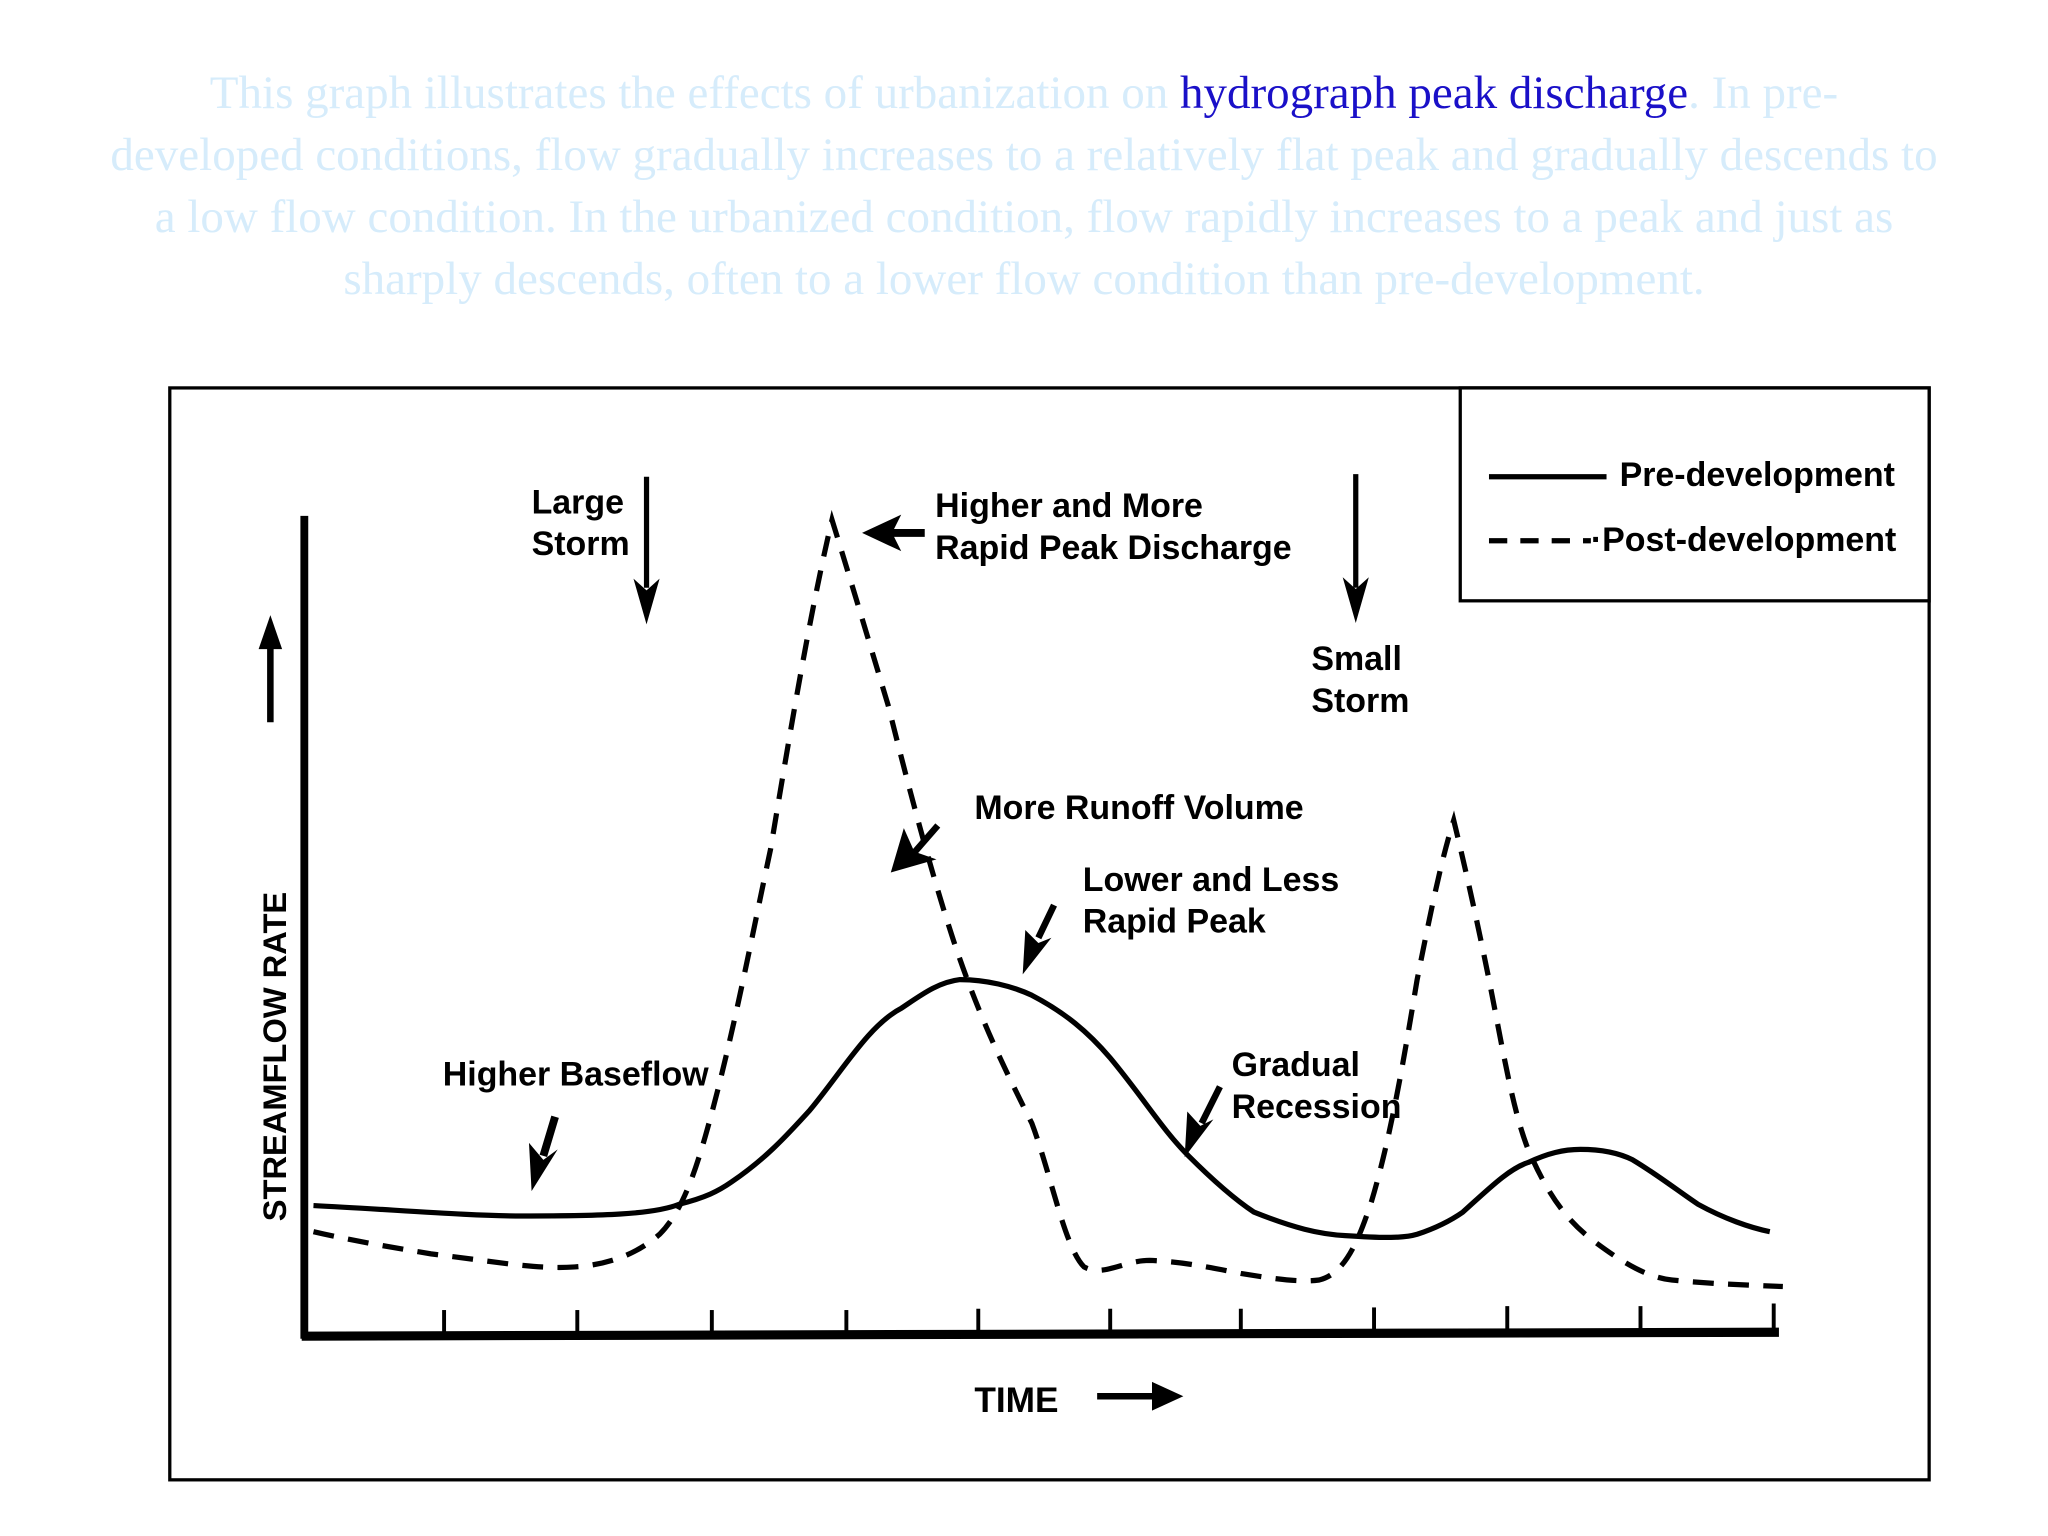  I want to click on higher-baseflow-label: Higher Baseflow, so click(576, 1074).